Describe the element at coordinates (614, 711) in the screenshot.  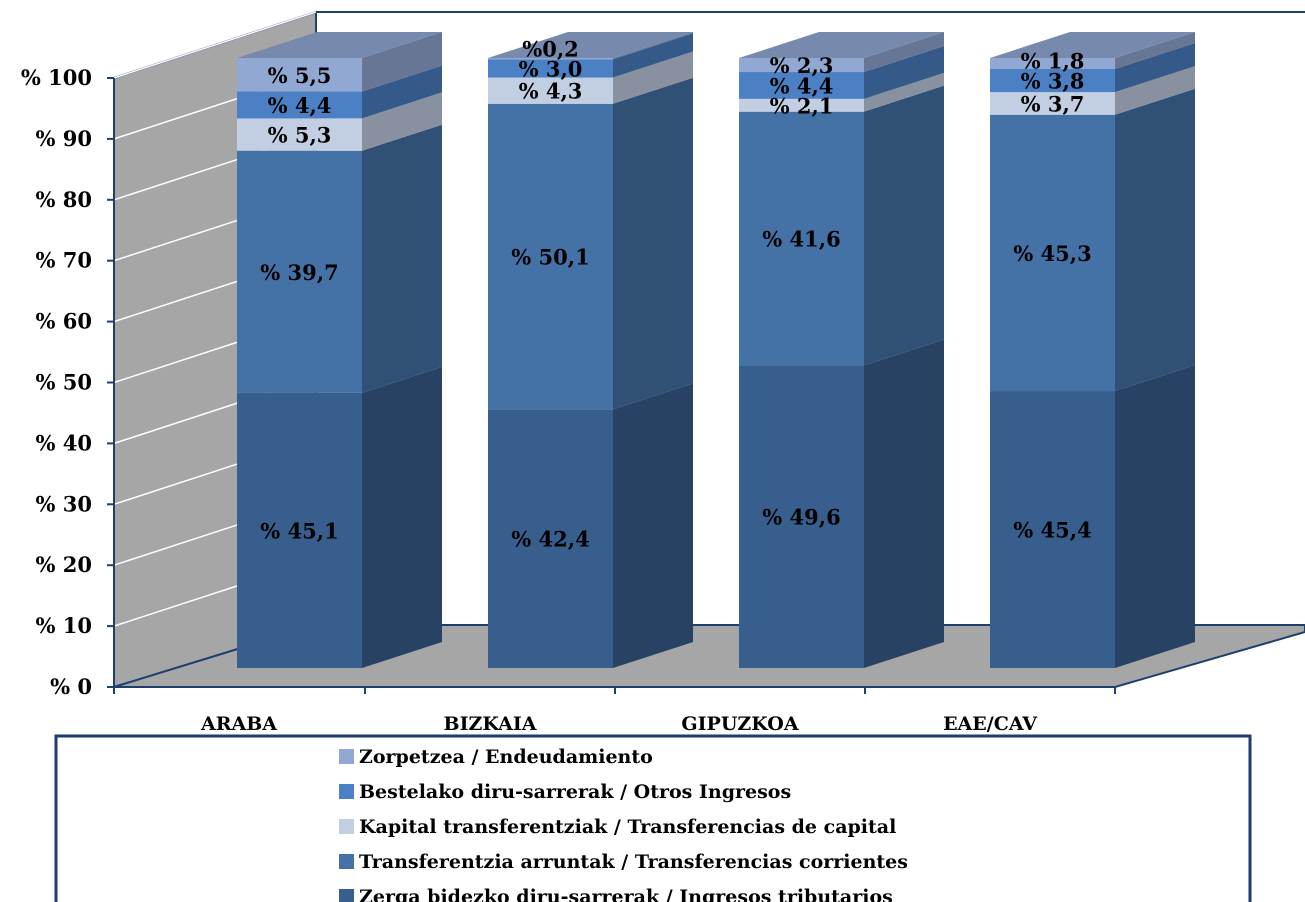
I see `x-axis-labels: ARABA BIZKAIA GIPUZKOA EAE/CAV` at that location.